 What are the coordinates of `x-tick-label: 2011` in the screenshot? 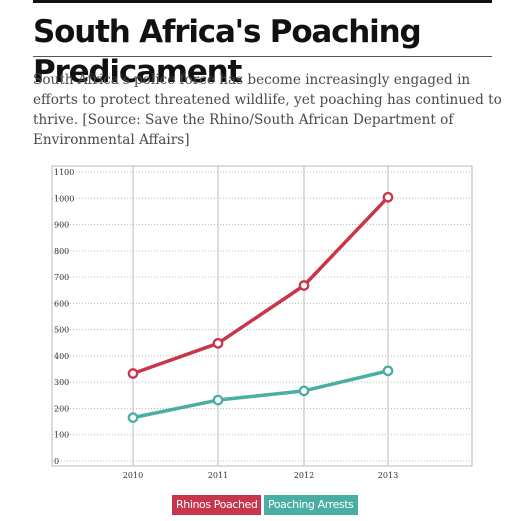 It's located at (218, 475).